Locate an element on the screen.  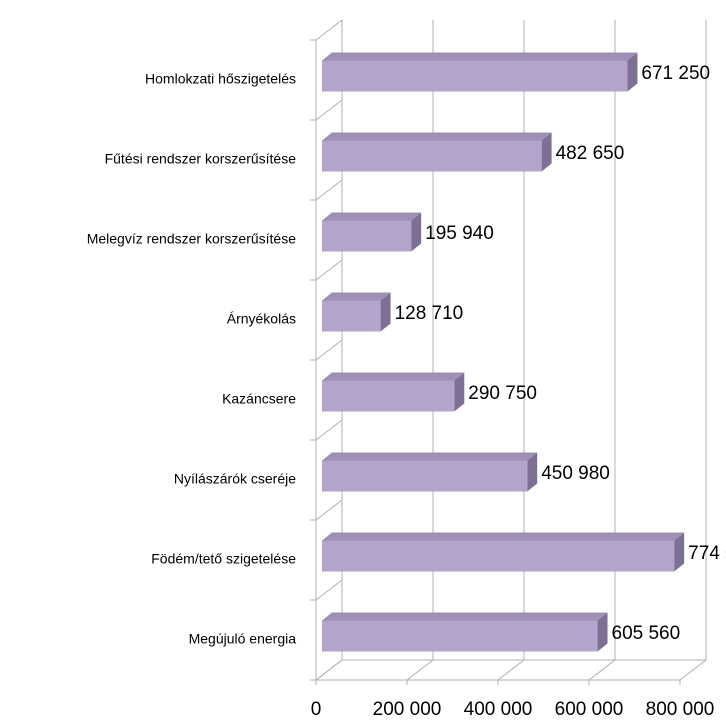
value-label: 482 650 is located at coordinates (590, 153).